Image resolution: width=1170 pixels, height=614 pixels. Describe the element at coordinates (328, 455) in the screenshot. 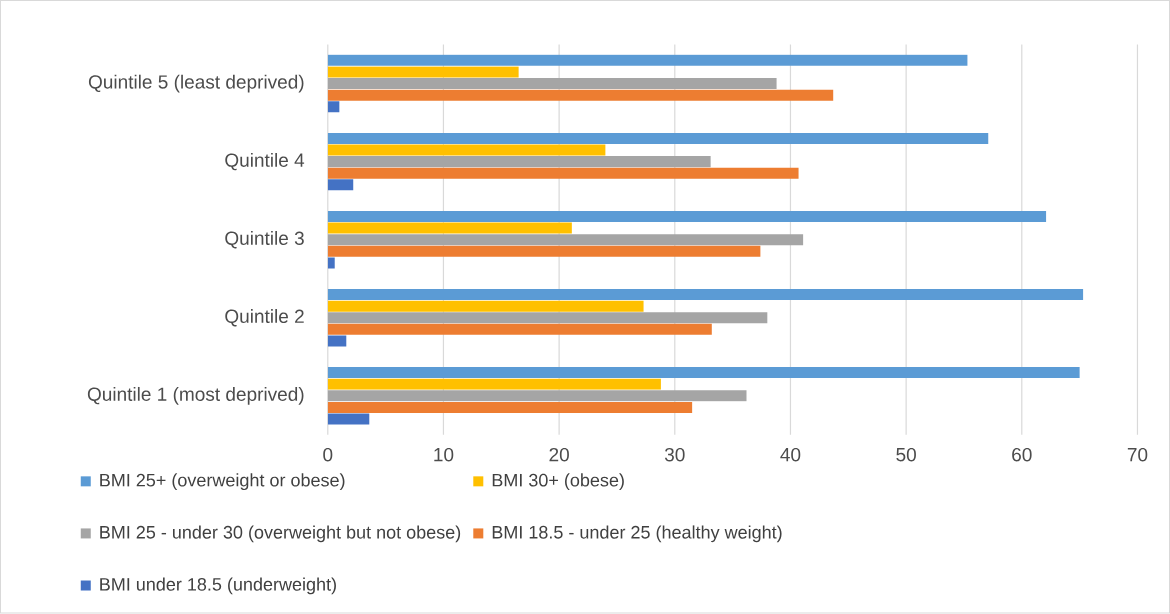

I see `x-tick-label: 0` at that location.